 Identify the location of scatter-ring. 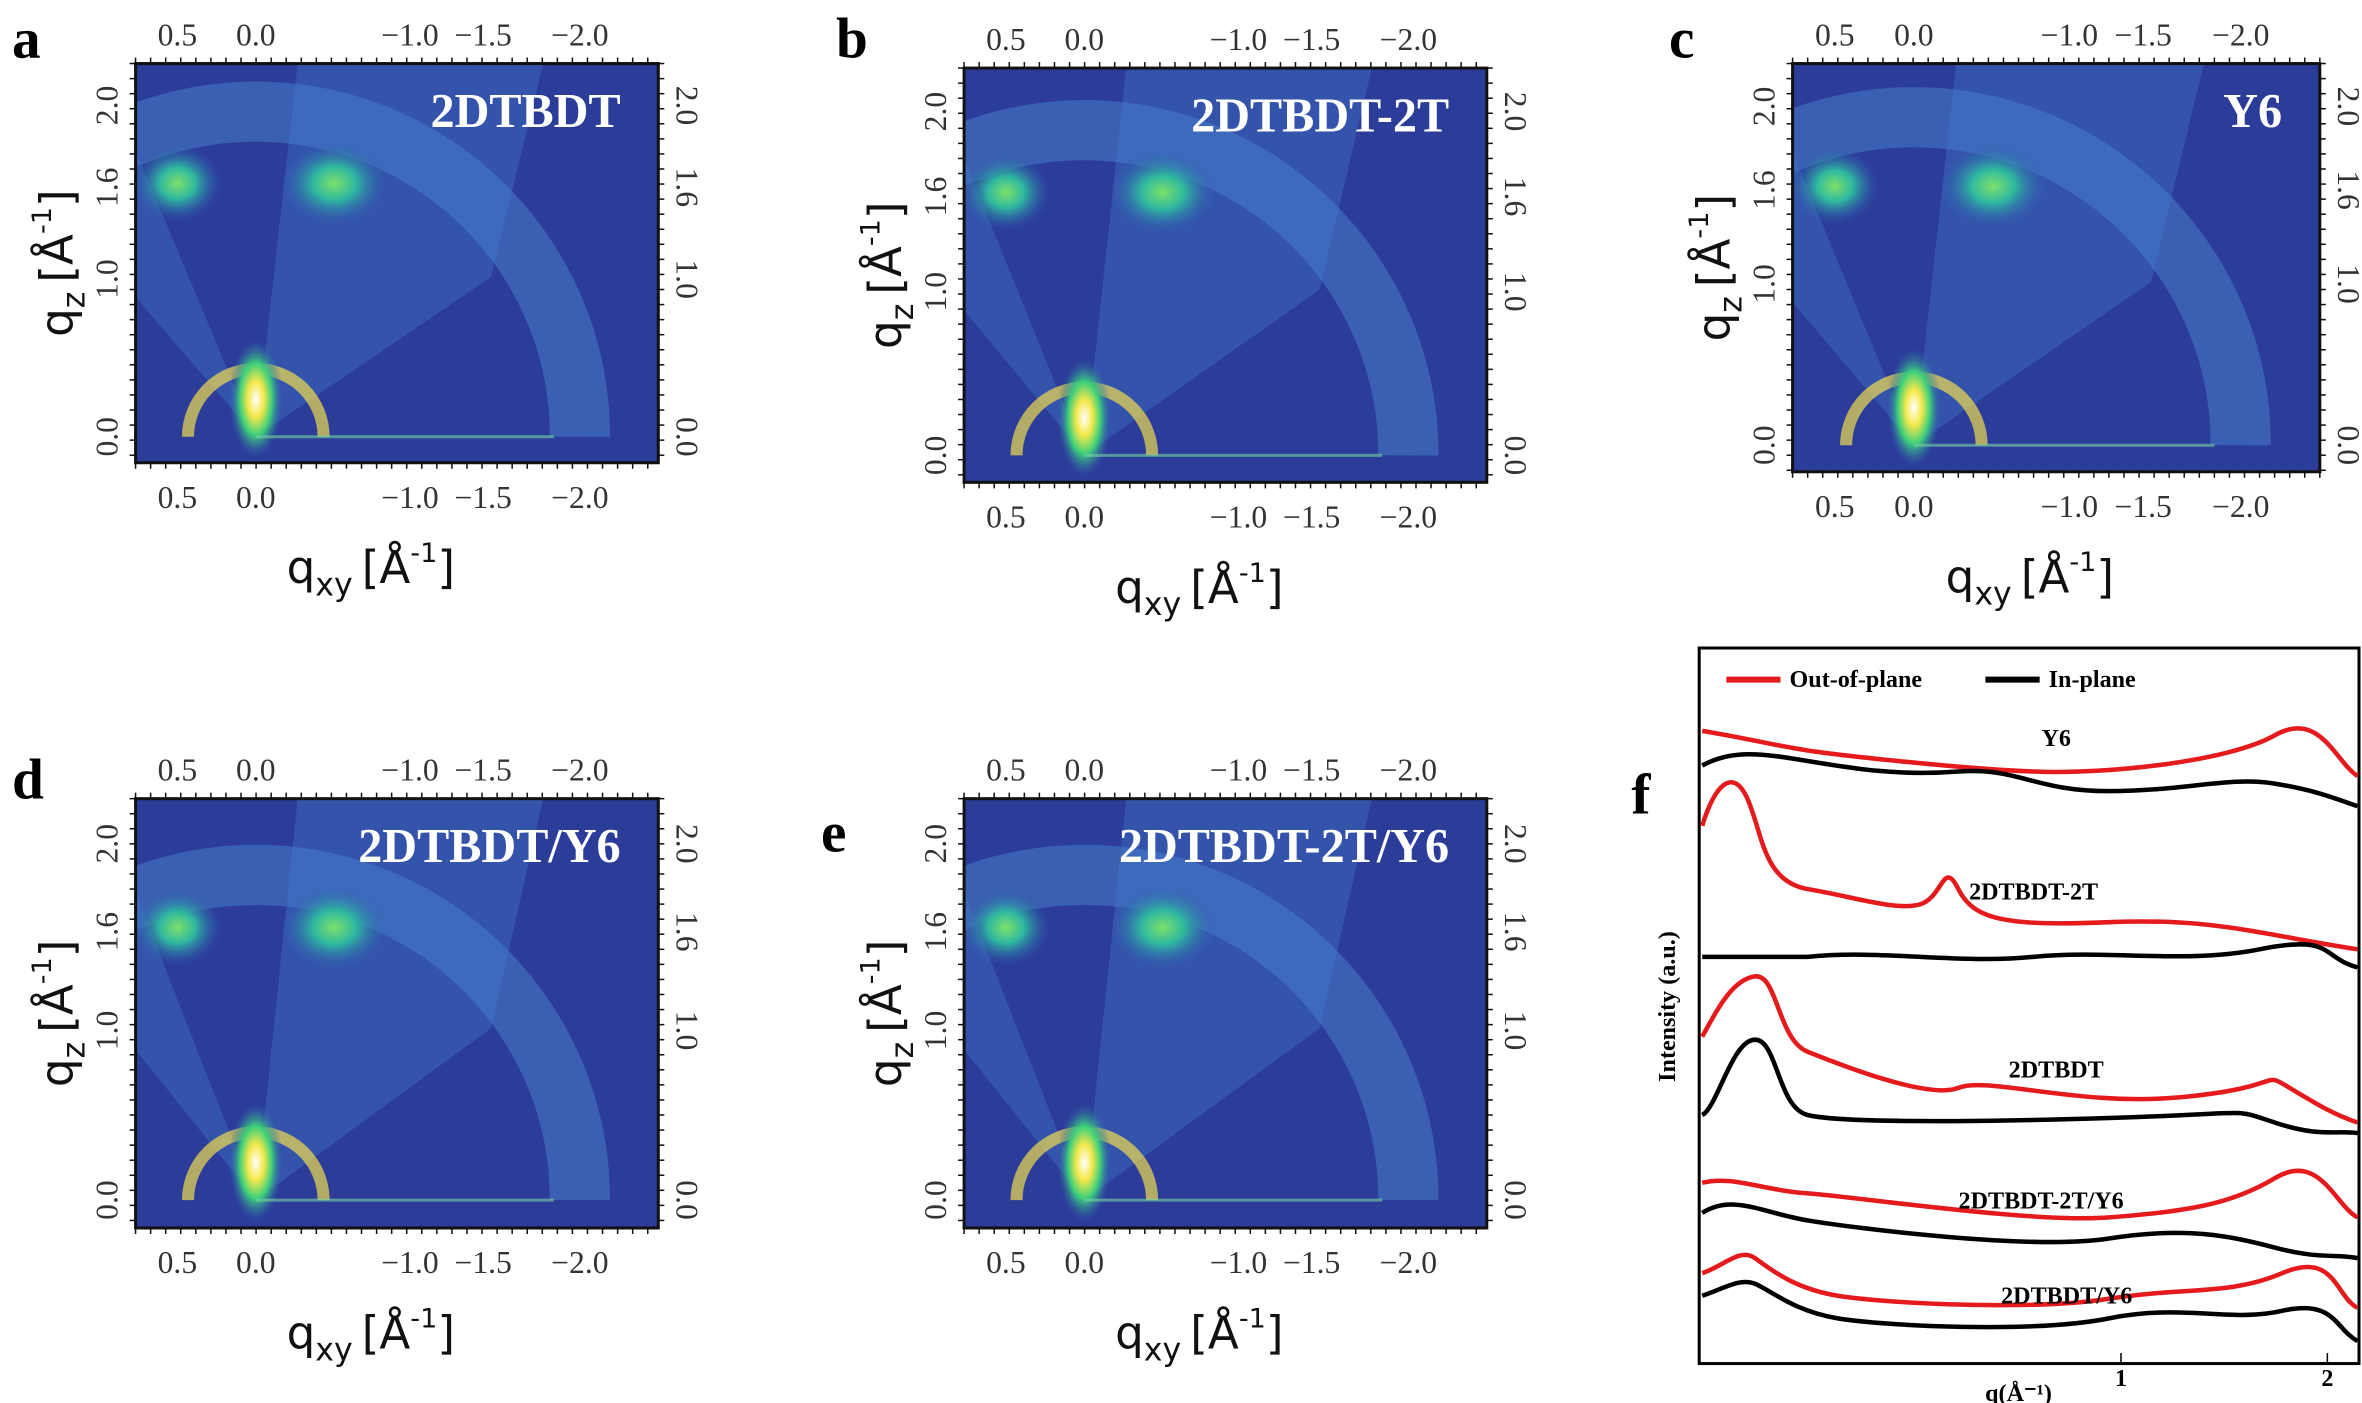
(1201, 1022).